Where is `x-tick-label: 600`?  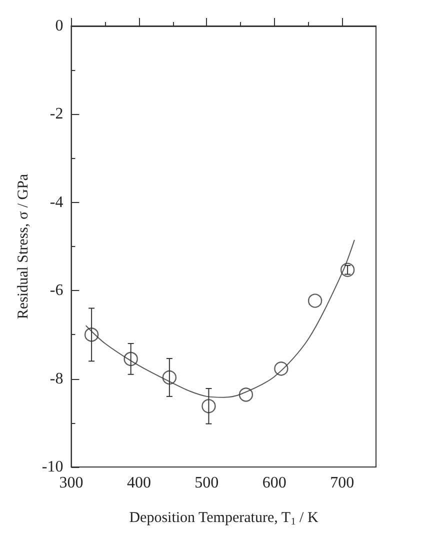 x-tick-label: 600 is located at coordinates (274, 483).